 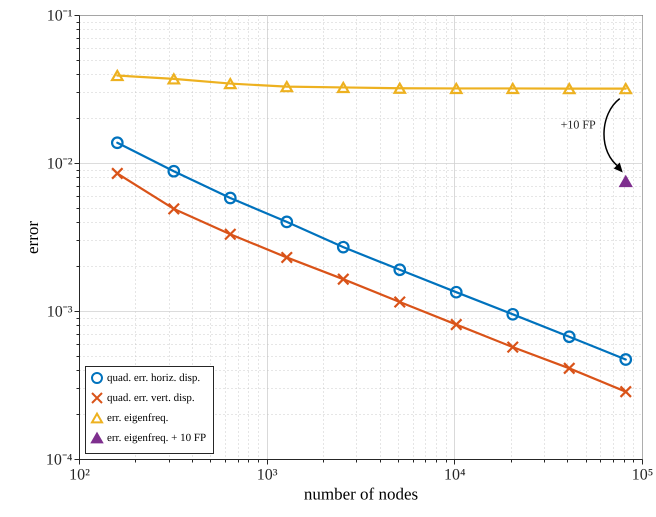 What do you see at coordinates (151, 398) in the screenshot?
I see `legend-label: quad. err. vert. disp.` at bounding box center [151, 398].